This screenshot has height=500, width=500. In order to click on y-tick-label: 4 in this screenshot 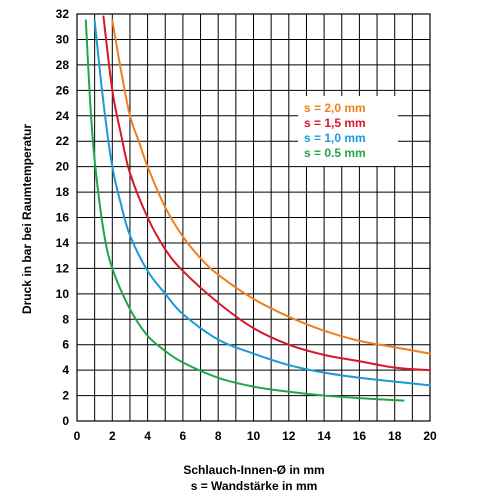, I will do `click(65, 370)`.